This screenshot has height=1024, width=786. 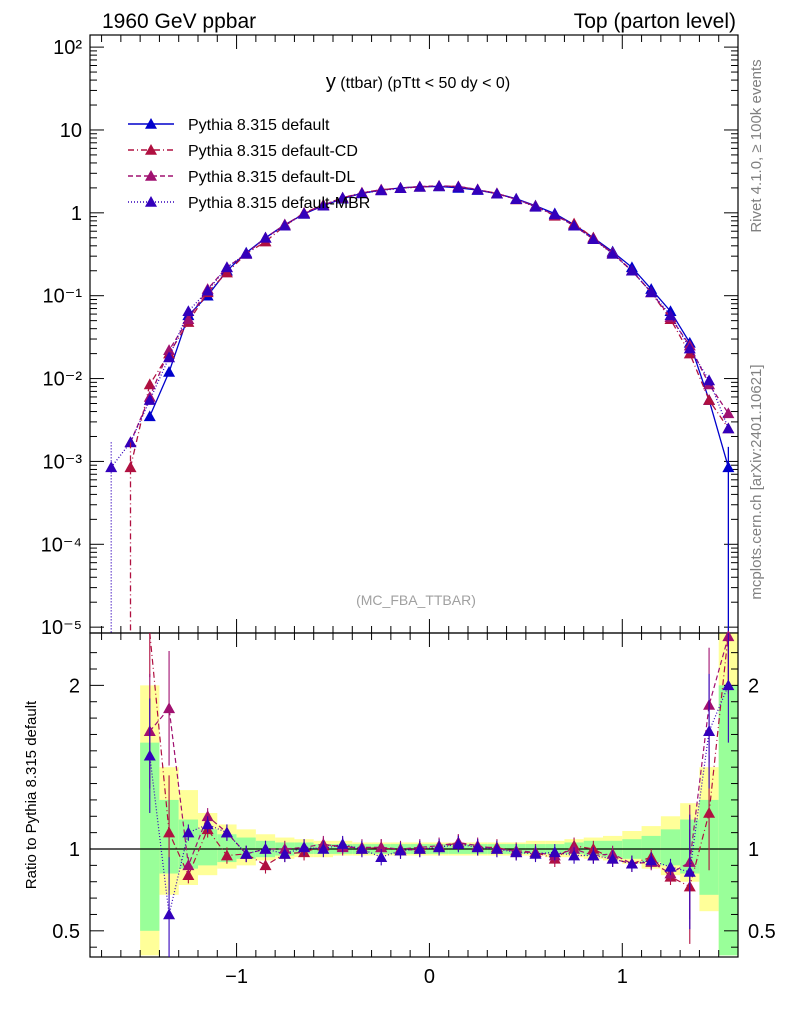 What do you see at coordinates (71, 131) in the screenshot?
I see `y-tick-label: 10` at bounding box center [71, 131].